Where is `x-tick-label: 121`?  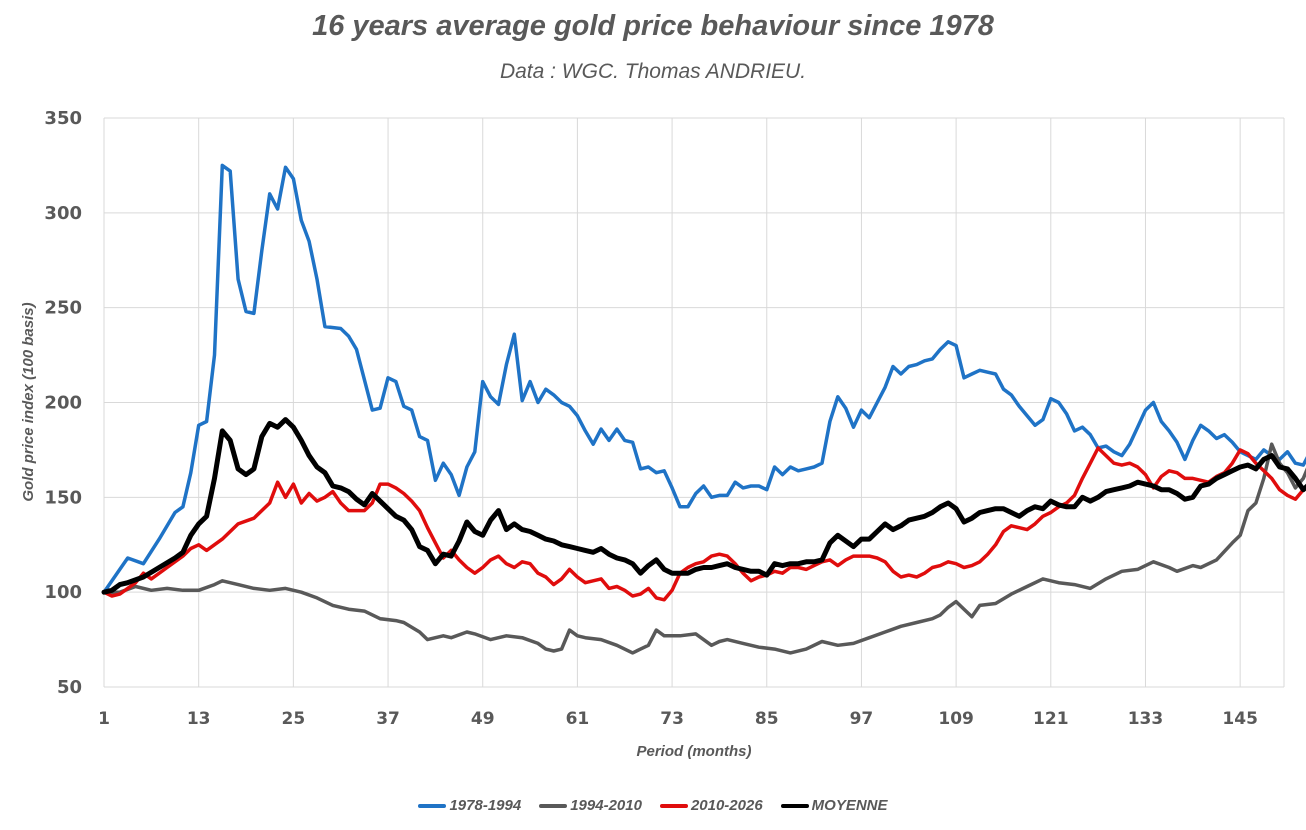 x-tick-label: 121 is located at coordinates (1051, 719).